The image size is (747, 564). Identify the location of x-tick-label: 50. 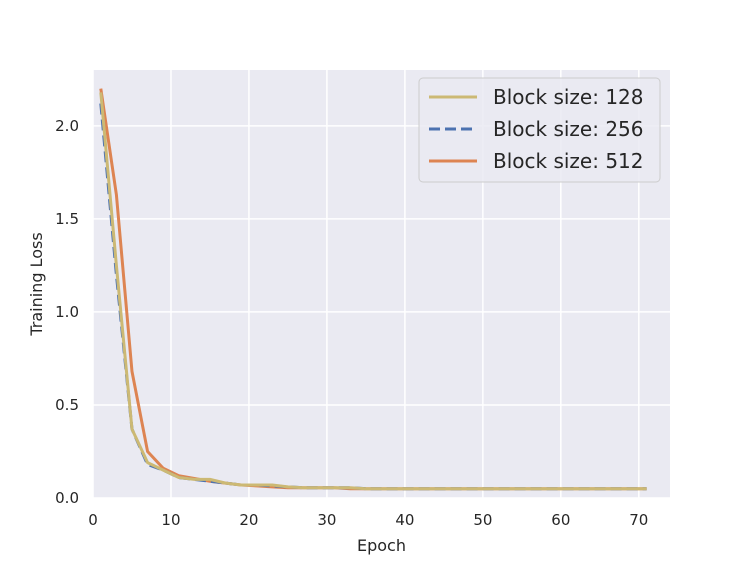
(482, 520).